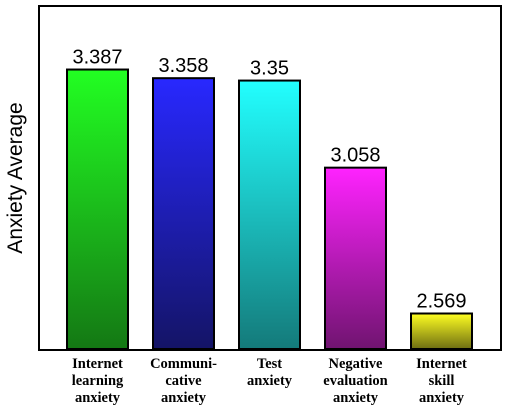 The image size is (510, 419). Describe the element at coordinates (98, 381) in the screenshot. I see `category-label-0: Internet learning anxiety` at that location.